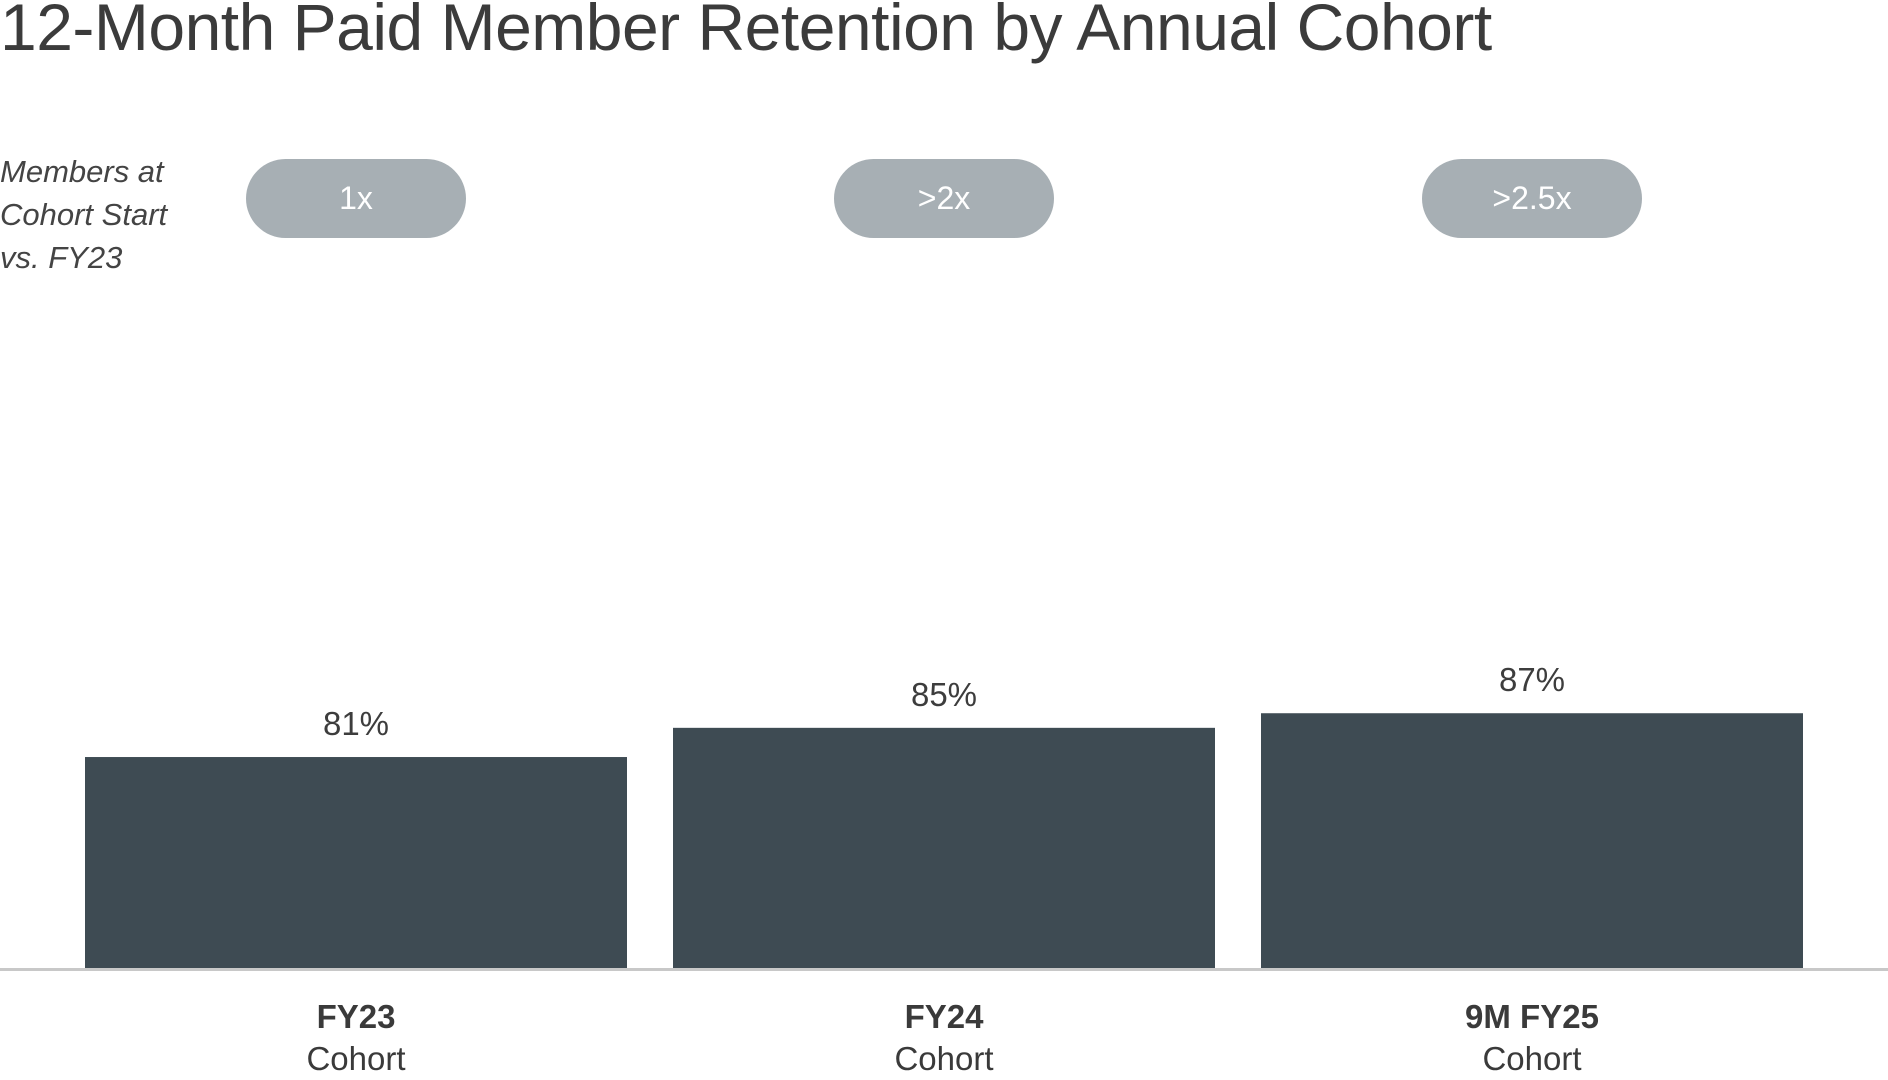  I want to click on category-label-fy23: FY23 Cohort, so click(356, 1038).